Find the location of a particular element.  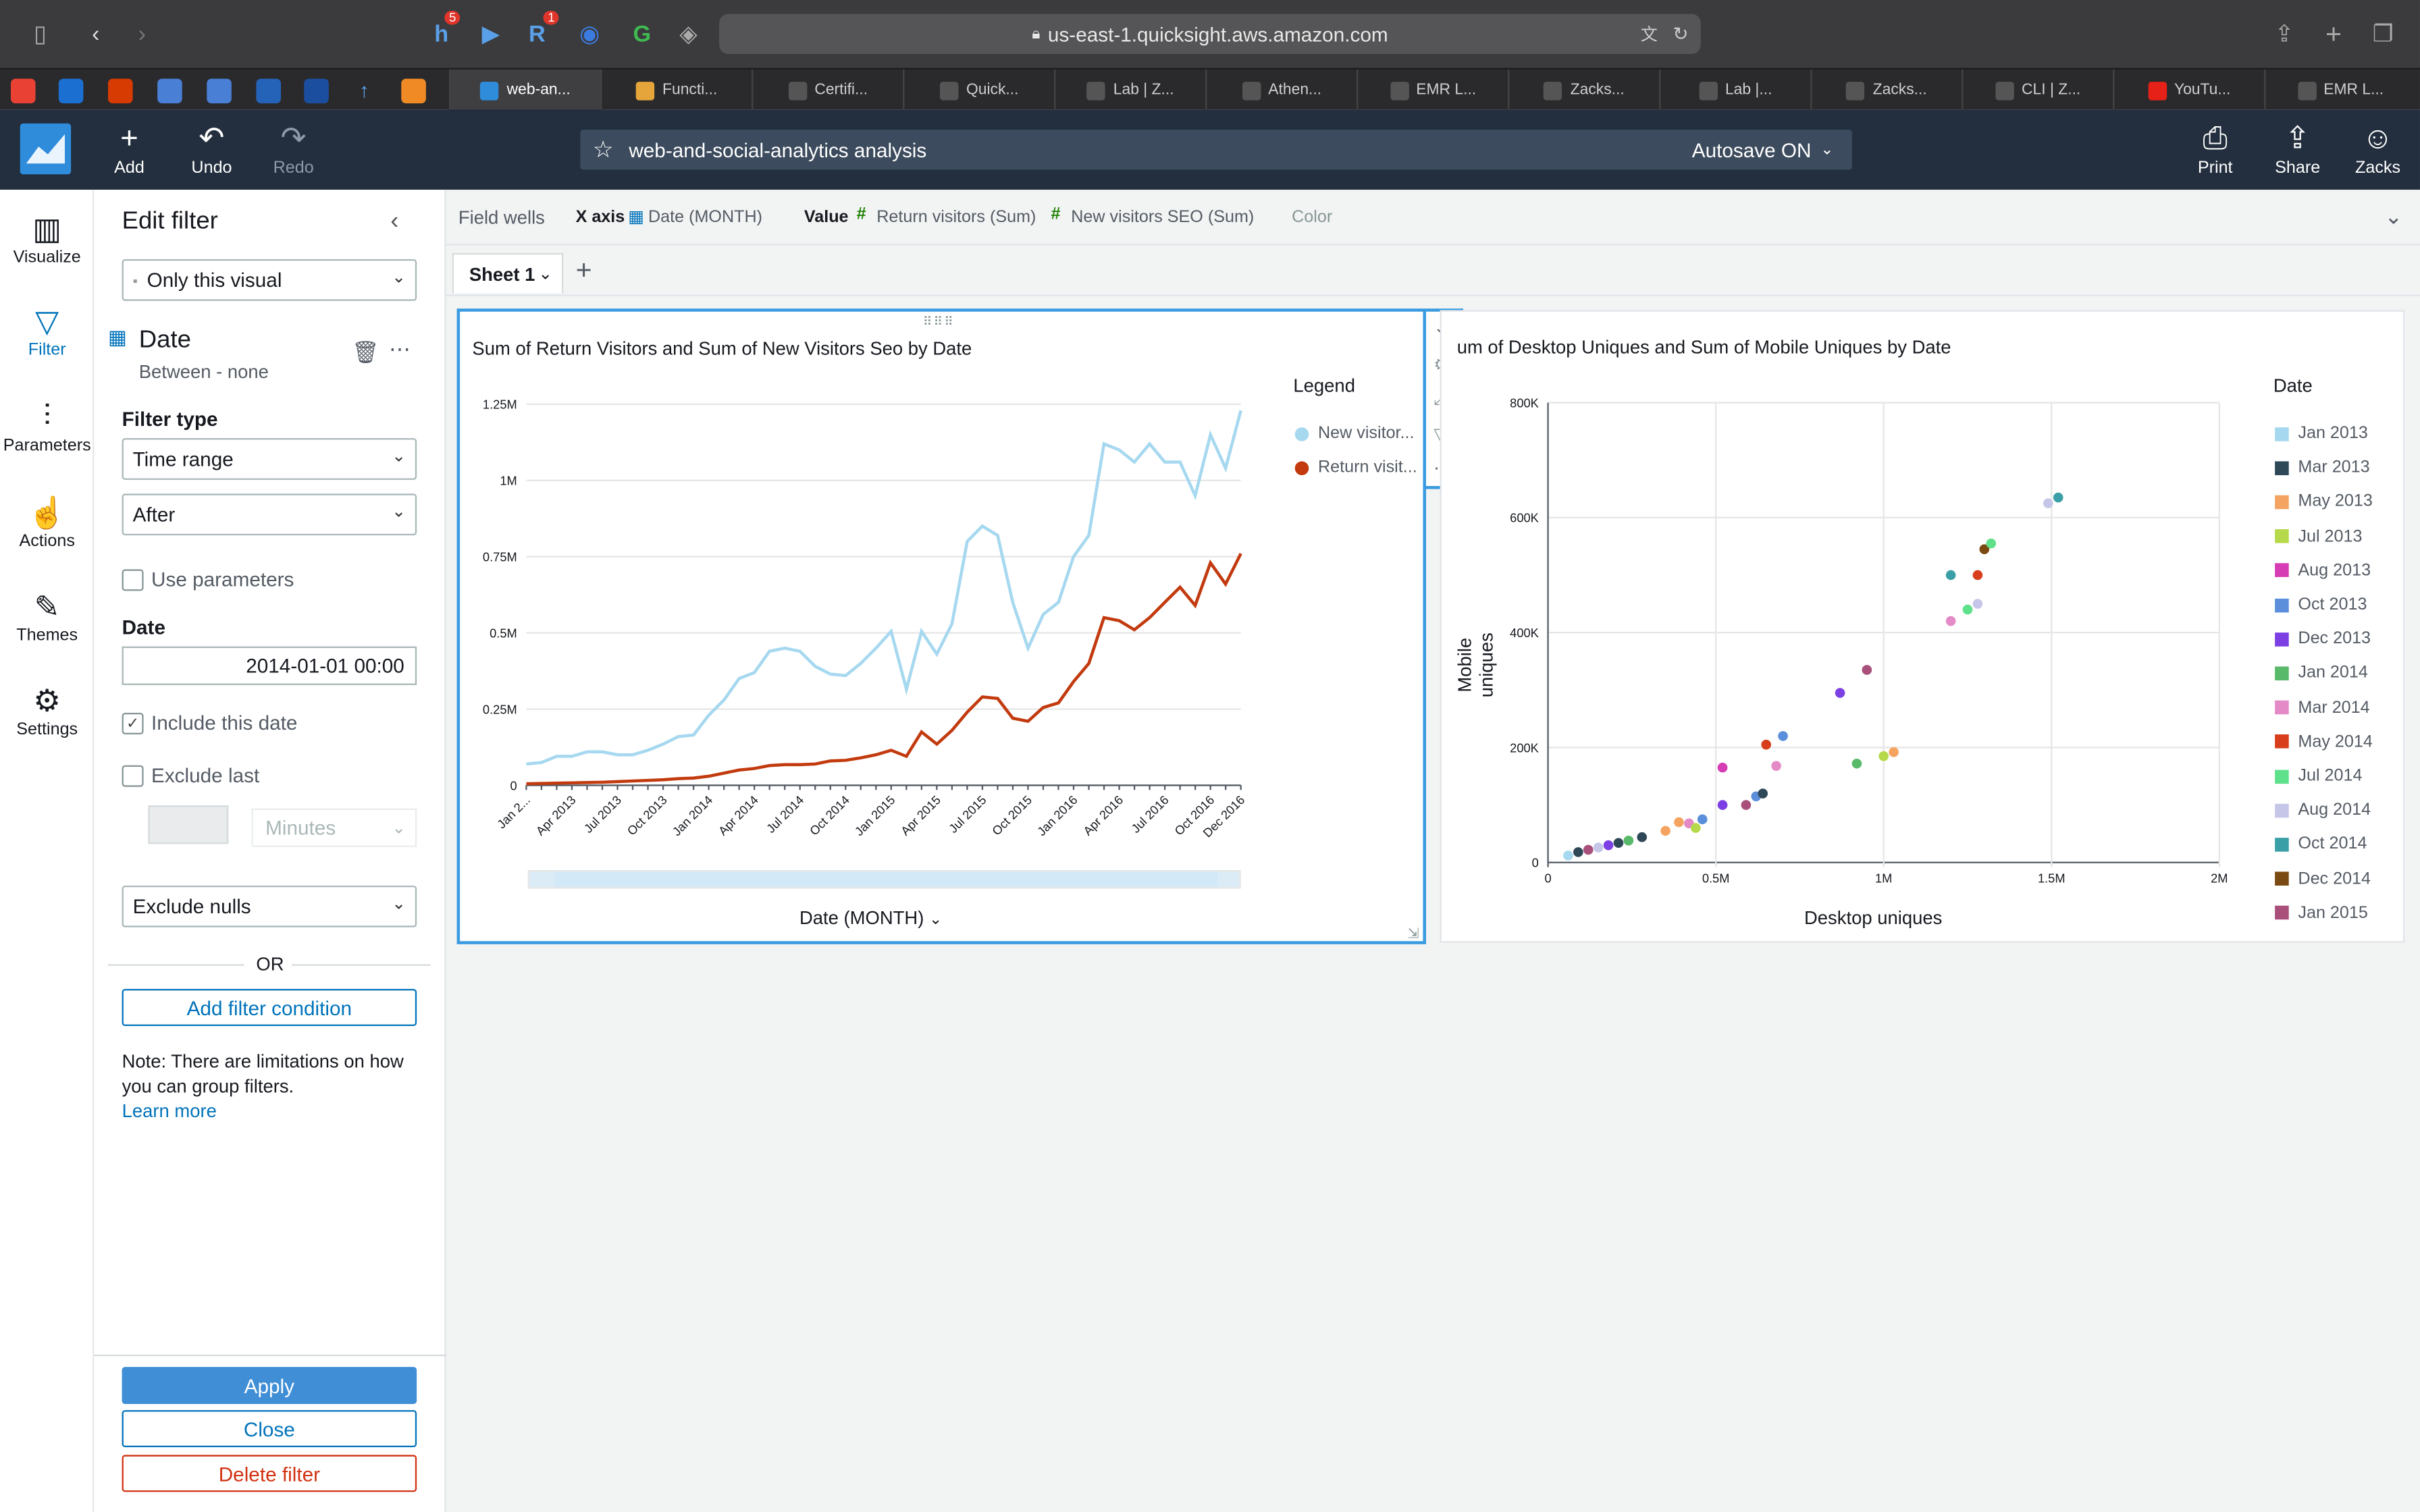

x-axis-field: Date (MONTH) is located at coordinates (705, 218).